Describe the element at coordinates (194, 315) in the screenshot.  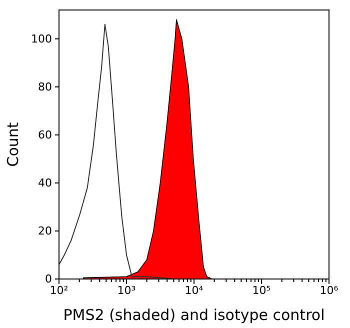
I see `x-axis-title: PMS2 (shaded) and isotype control` at that location.